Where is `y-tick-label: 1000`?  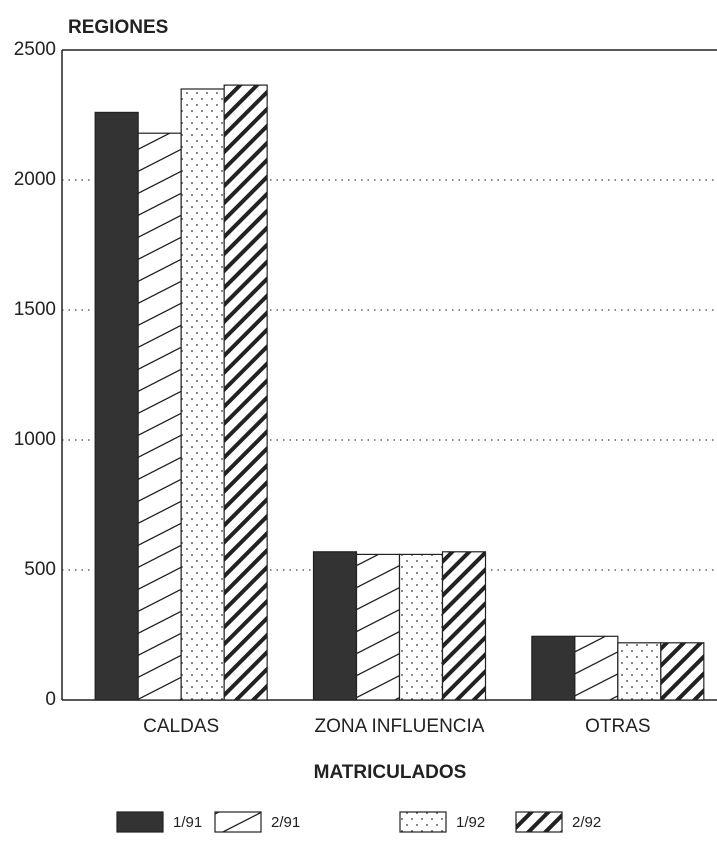
y-tick-label: 1000 is located at coordinates (35, 439).